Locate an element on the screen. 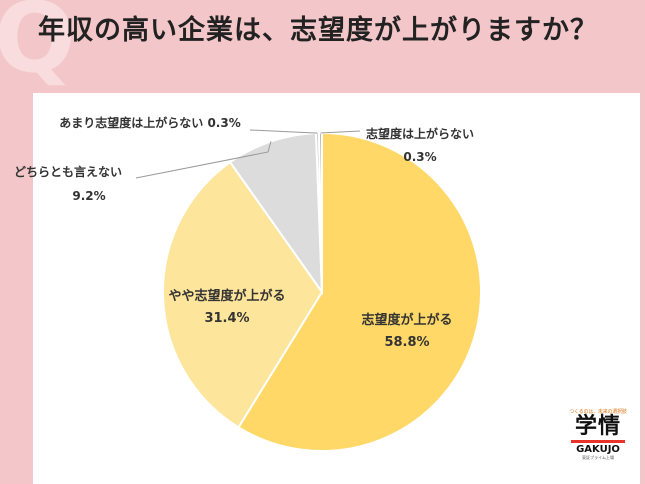  slice-value-label: 58.8% is located at coordinates (406, 342).